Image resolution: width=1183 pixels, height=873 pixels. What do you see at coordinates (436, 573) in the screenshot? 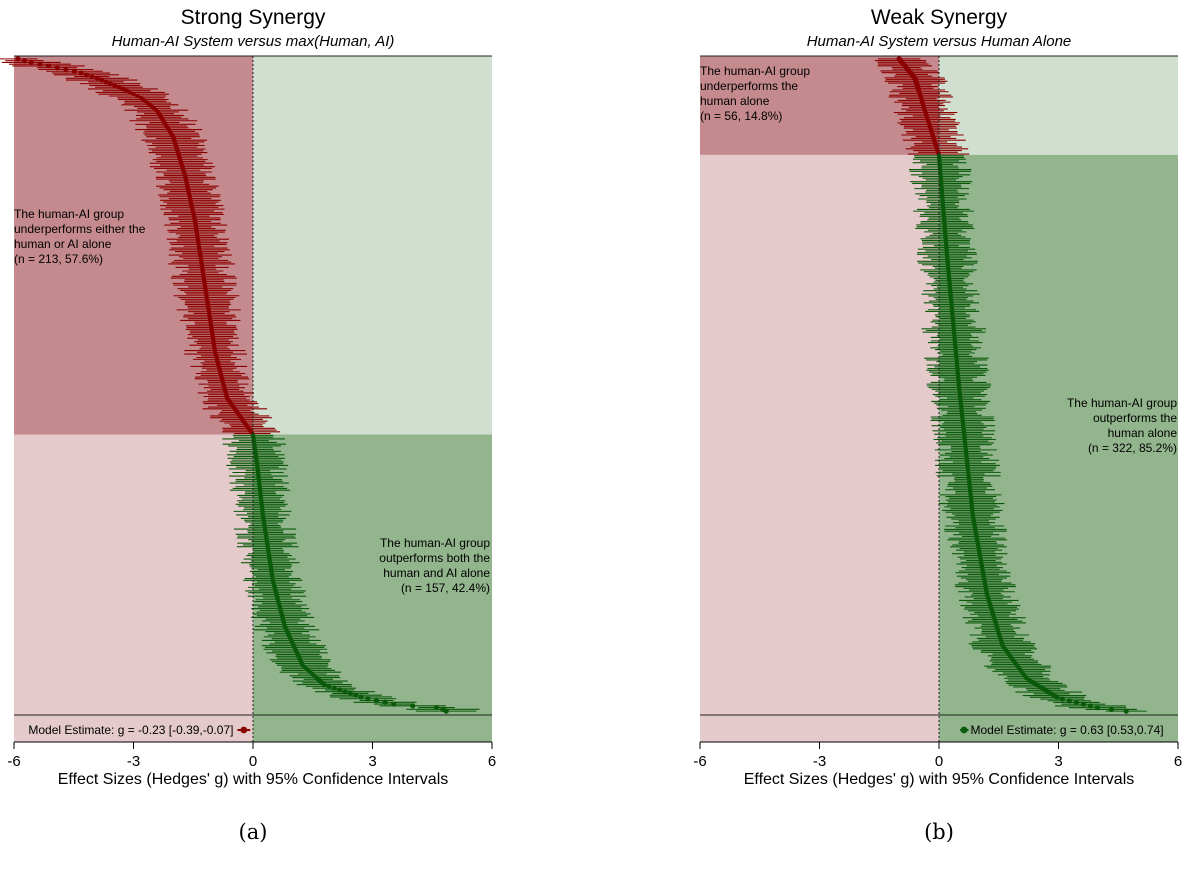
I see `annotation-line: human and AI alone` at bounding box center [436, 573].